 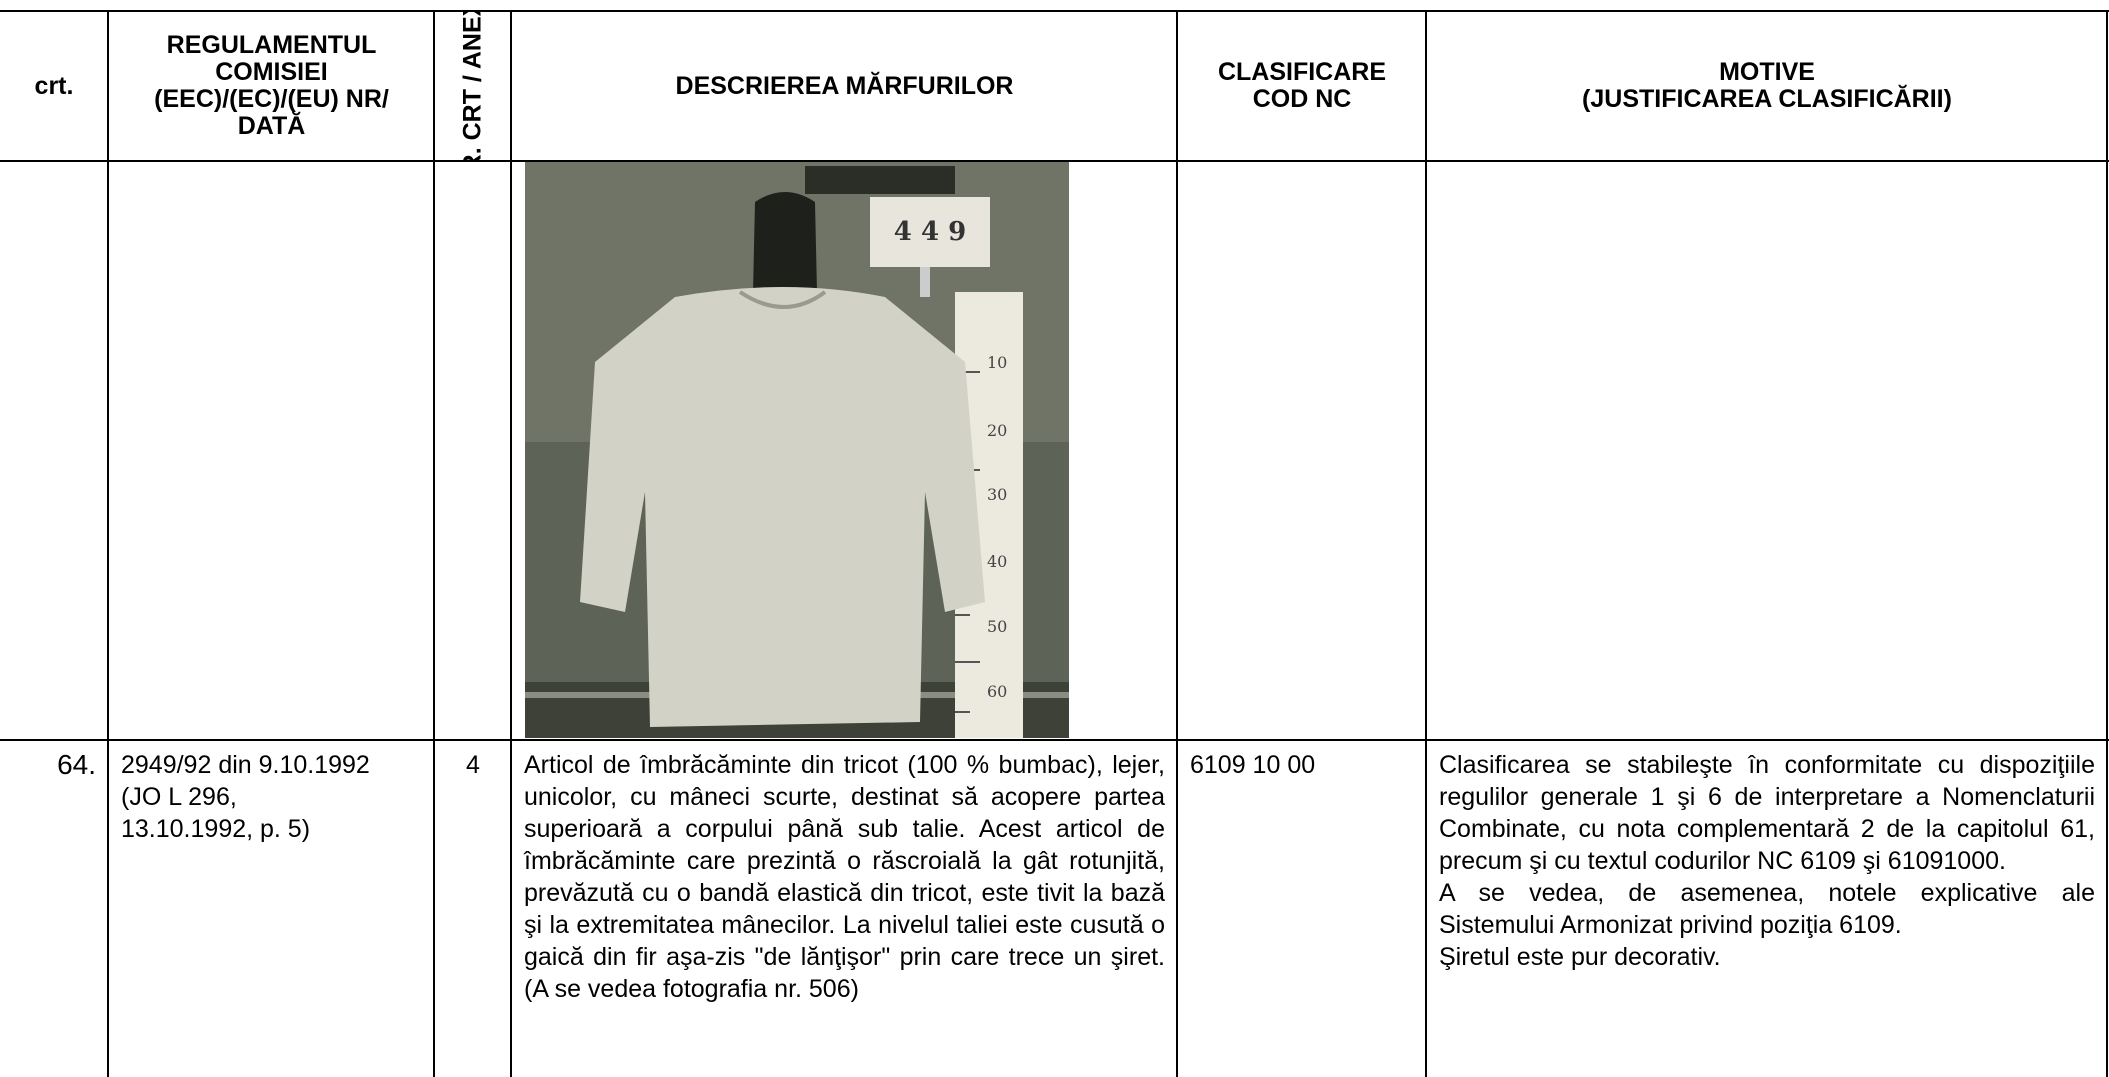 I want to click on cell-text: Şiretul este pur decorativ., so click(x=1580, y=957).